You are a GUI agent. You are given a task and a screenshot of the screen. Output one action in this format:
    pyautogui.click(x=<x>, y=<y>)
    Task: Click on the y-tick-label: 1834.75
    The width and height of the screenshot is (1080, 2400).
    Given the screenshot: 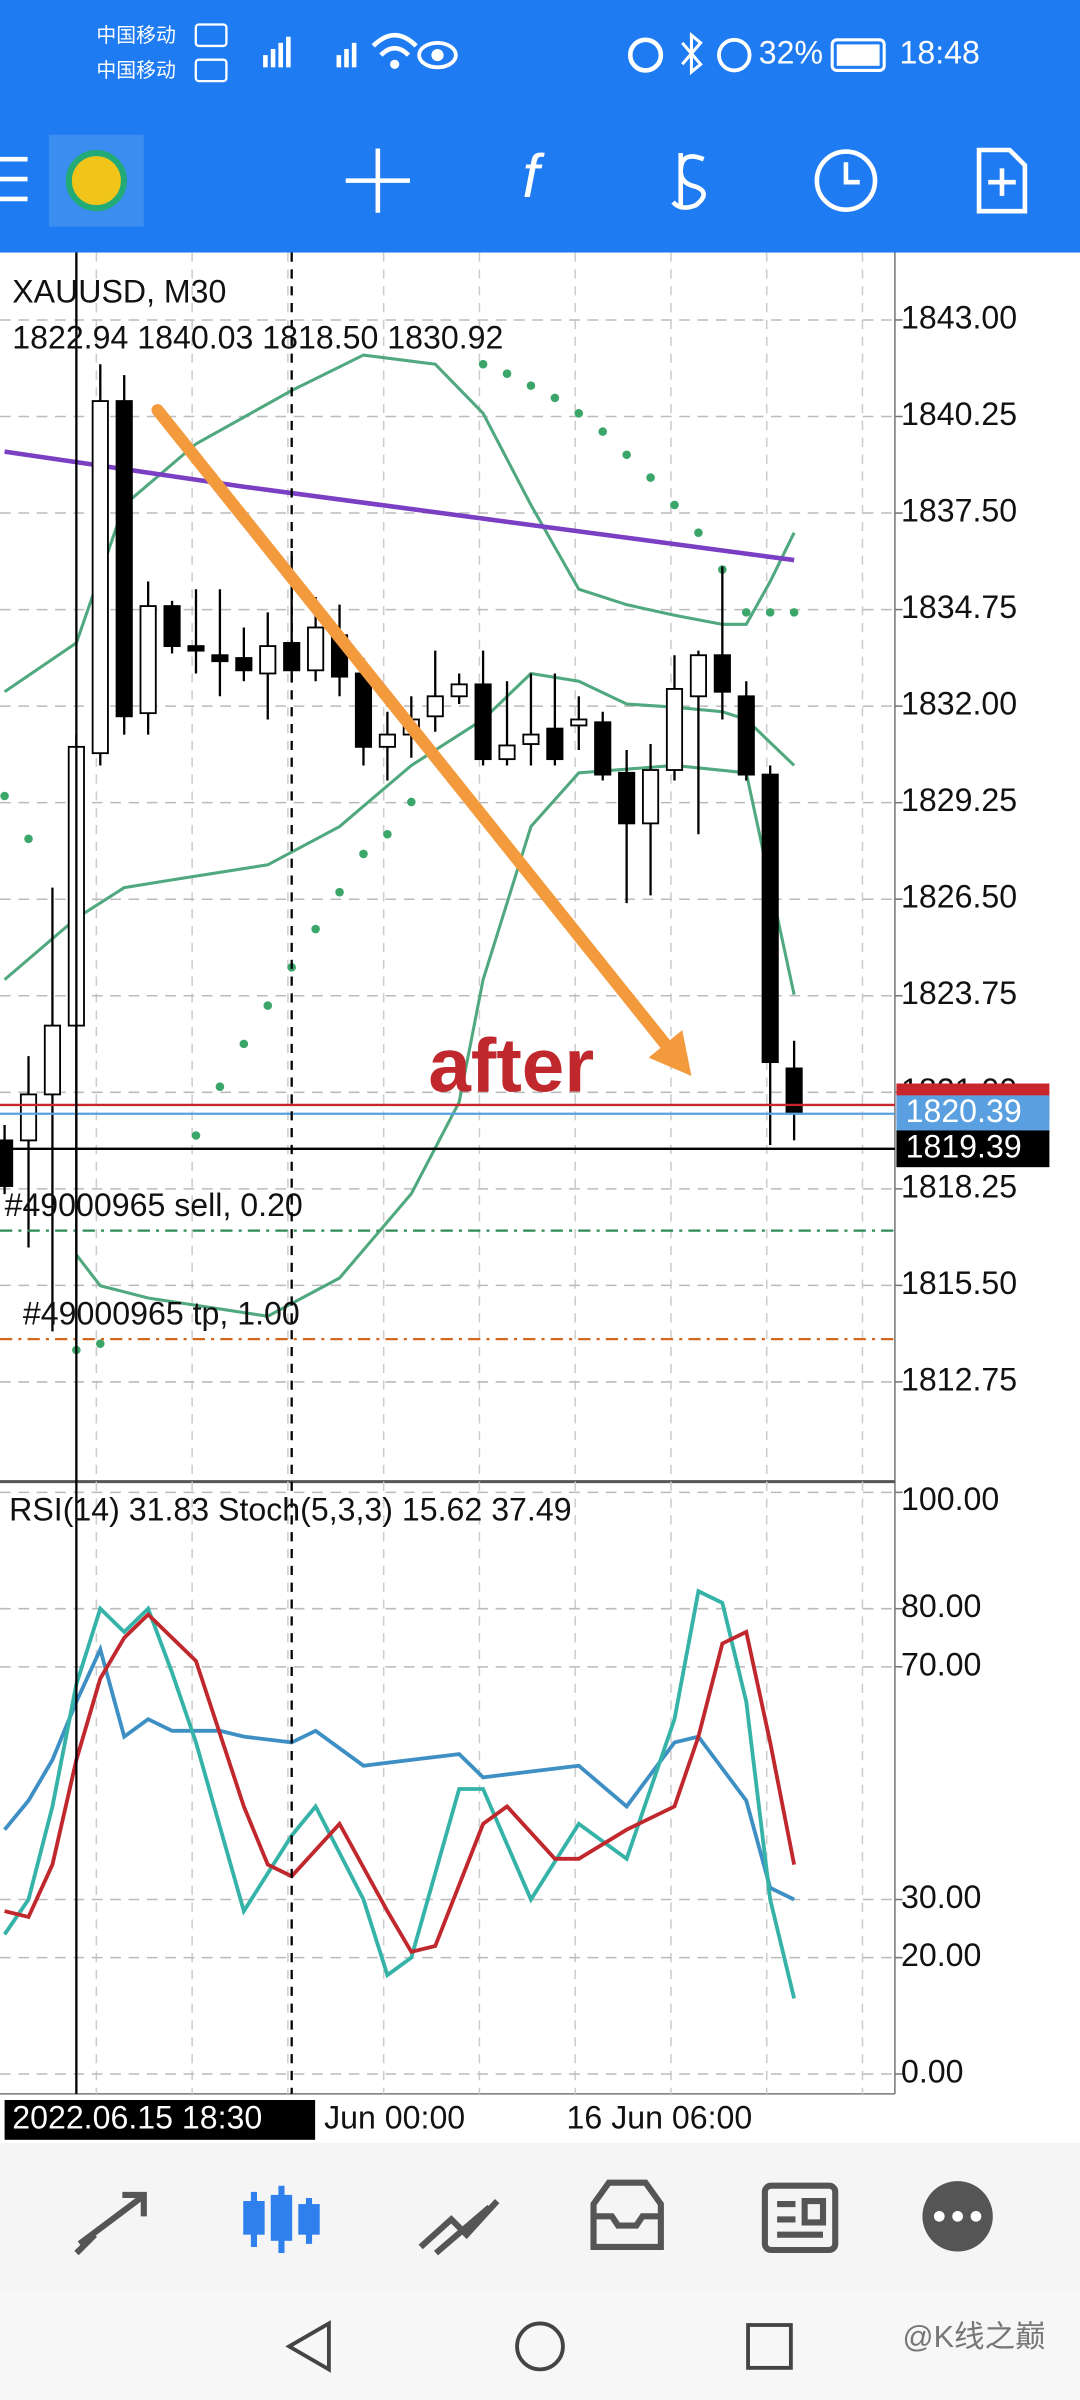 What is the action you would take?
    pyautogui.click(x=959, y=607)
    